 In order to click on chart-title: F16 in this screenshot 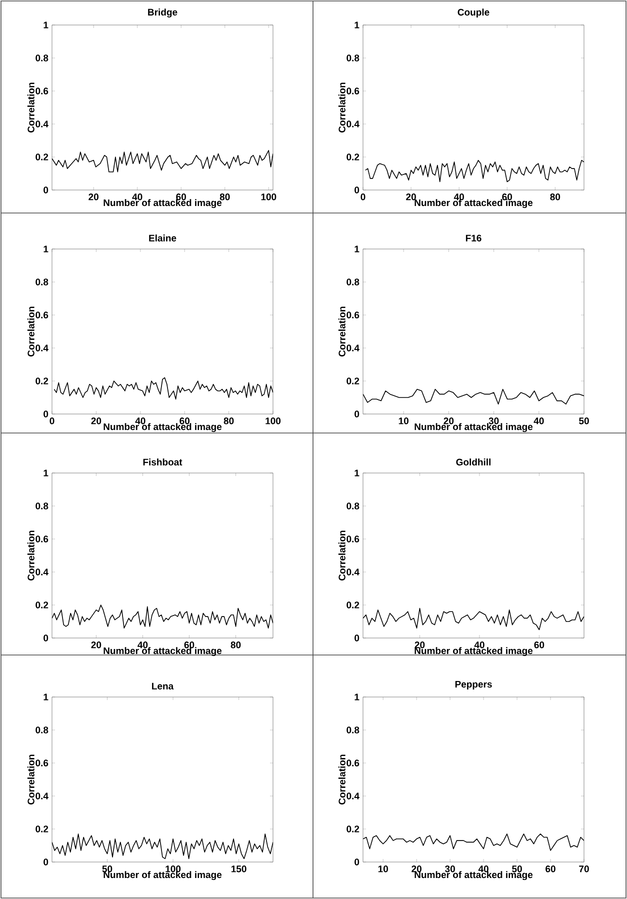, I will do `click(474, 238)`.